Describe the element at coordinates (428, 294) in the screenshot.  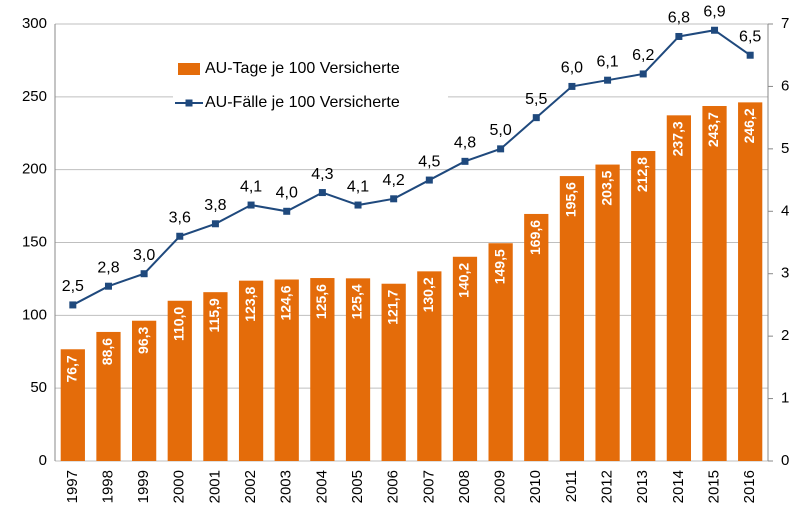
I see `bar-value-label: 130,2` at that location.